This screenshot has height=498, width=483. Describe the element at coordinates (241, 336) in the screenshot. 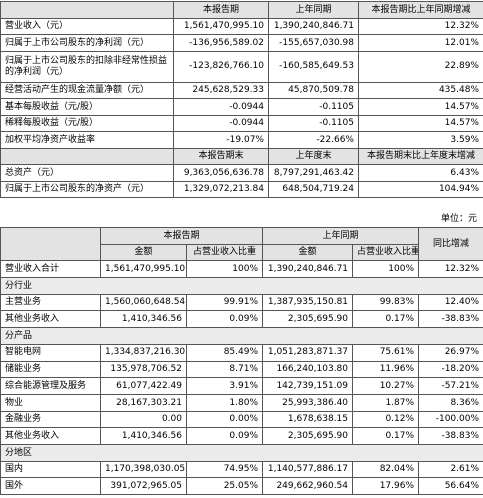

I see `section-row: 分产品` at that location.